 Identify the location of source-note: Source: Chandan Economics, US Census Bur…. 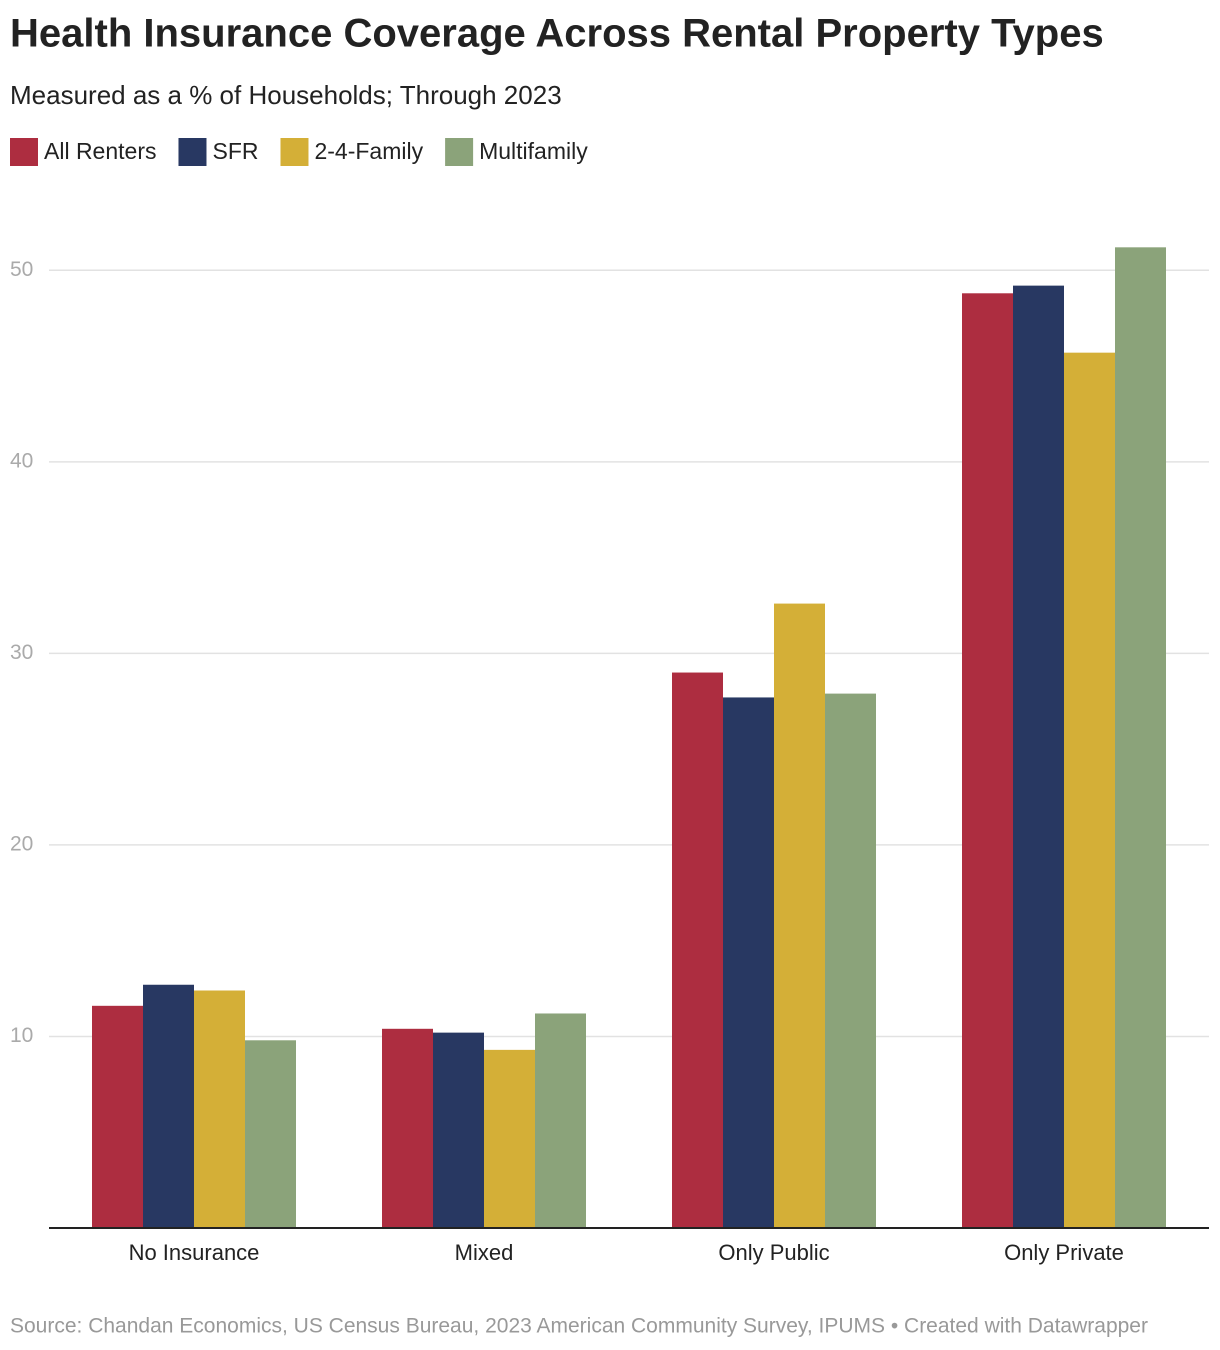
(579, 1326).